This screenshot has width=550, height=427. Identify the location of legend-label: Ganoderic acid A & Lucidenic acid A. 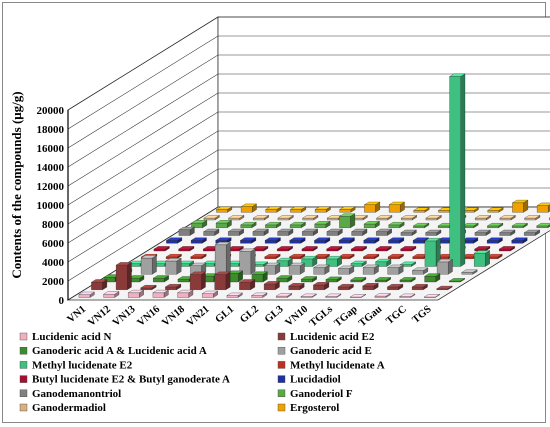
(119, 351).